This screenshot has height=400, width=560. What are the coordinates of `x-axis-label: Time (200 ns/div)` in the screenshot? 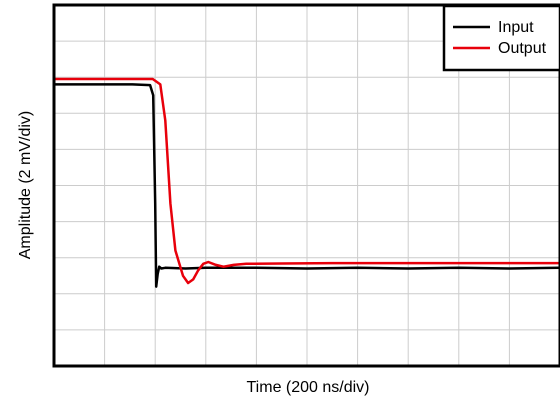 It's located at (308, 387).